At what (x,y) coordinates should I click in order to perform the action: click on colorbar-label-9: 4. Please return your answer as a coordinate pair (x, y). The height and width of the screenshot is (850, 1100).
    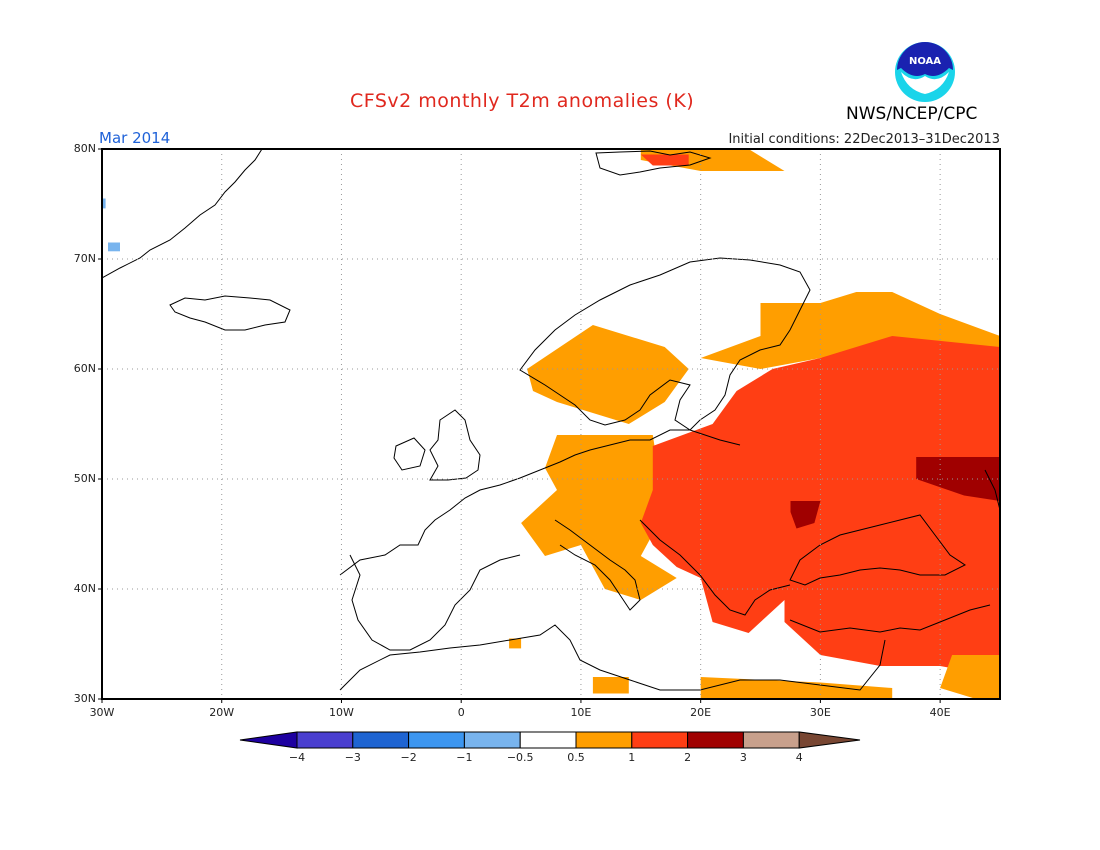
    Looking at the image, I should click on (799, 757).